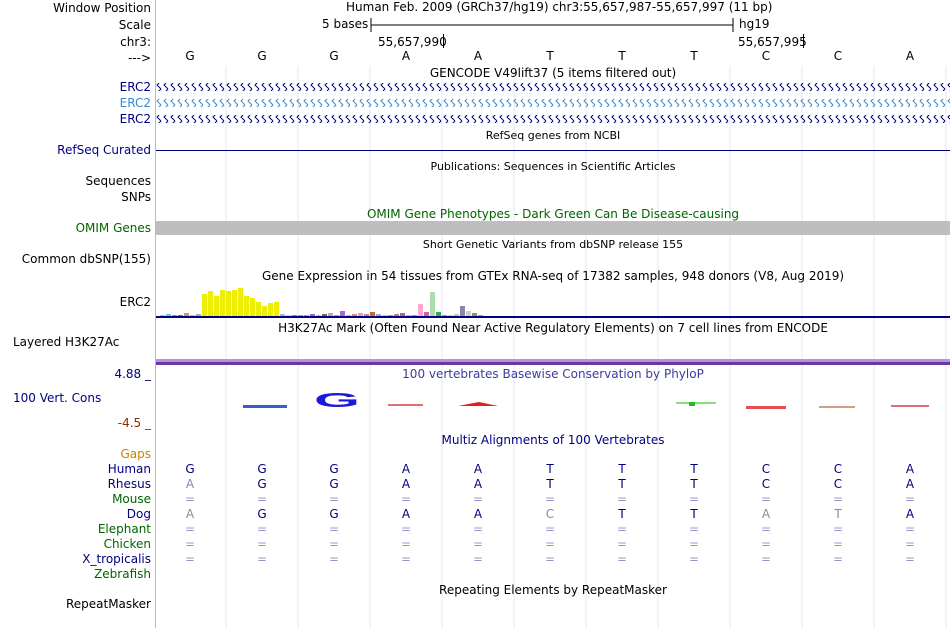 The image size is (950, 628). Describe the element at coordinates (135, 87) in the screenshot. I see `gencode-label-1: ERC2` at that location.